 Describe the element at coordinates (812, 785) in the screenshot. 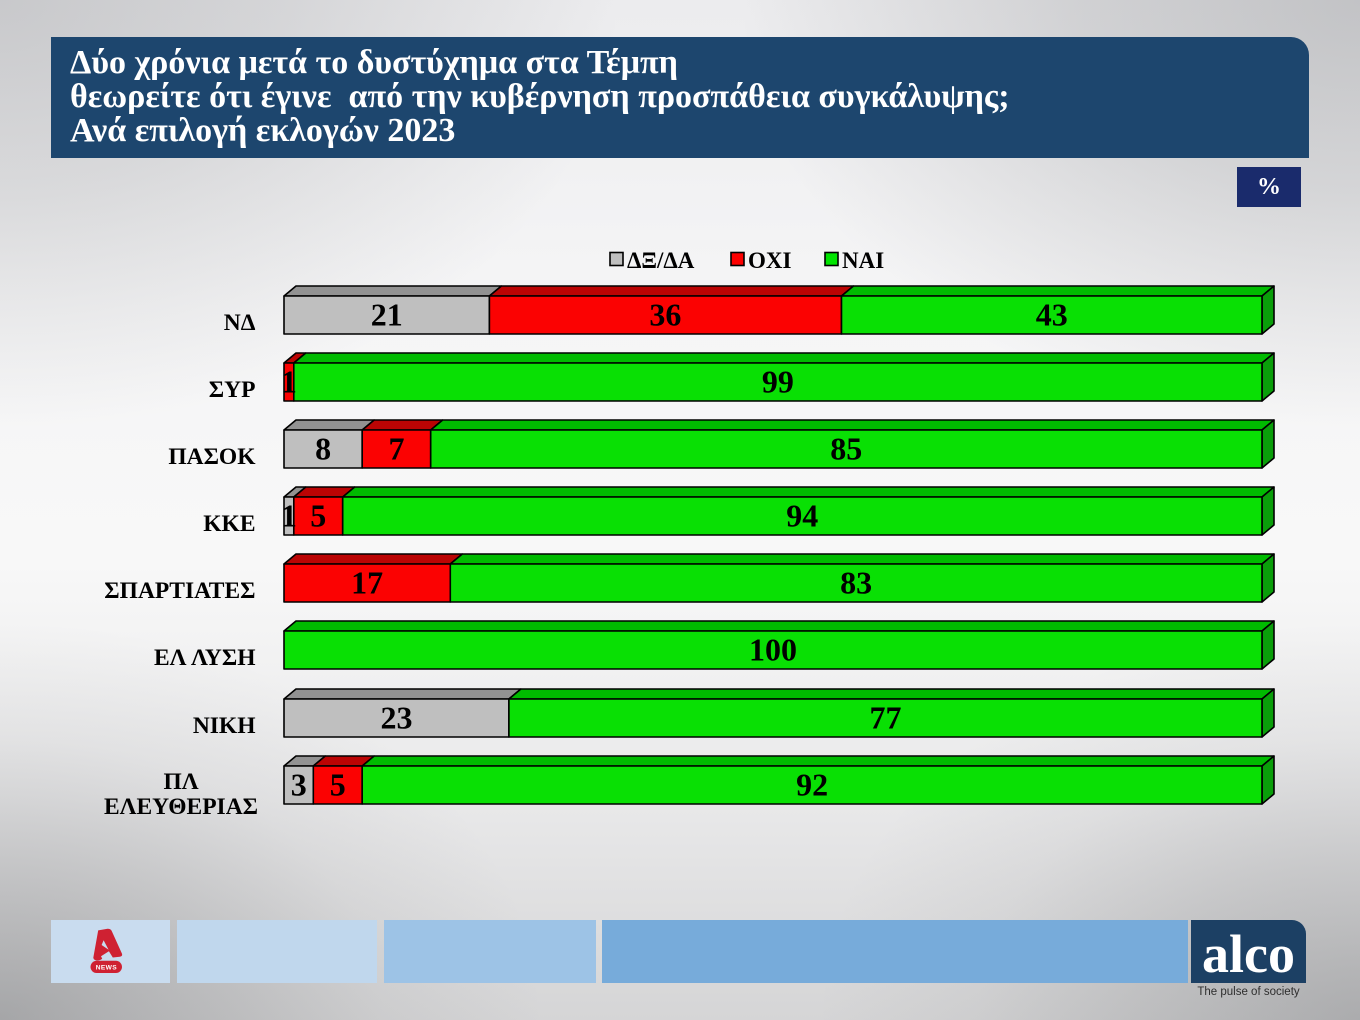

I see `svg-text: 92` at that location.